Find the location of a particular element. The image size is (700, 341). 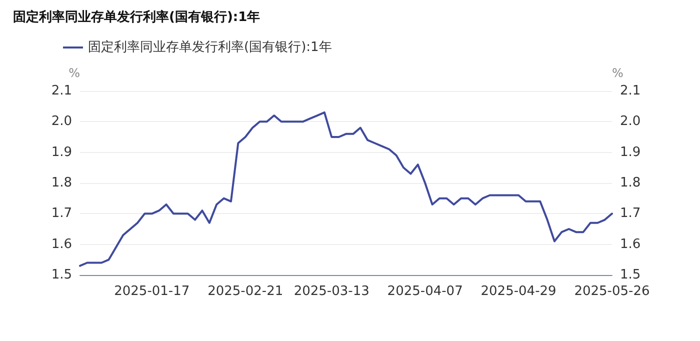

y2-tick-label: 2.1 is located at coordinates (630, 91).